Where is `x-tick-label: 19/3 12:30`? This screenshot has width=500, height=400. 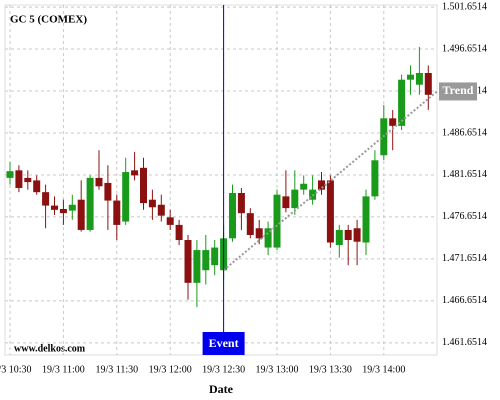
x-tick-label: 19/3 12:30 is located at coordinates (223, 369).